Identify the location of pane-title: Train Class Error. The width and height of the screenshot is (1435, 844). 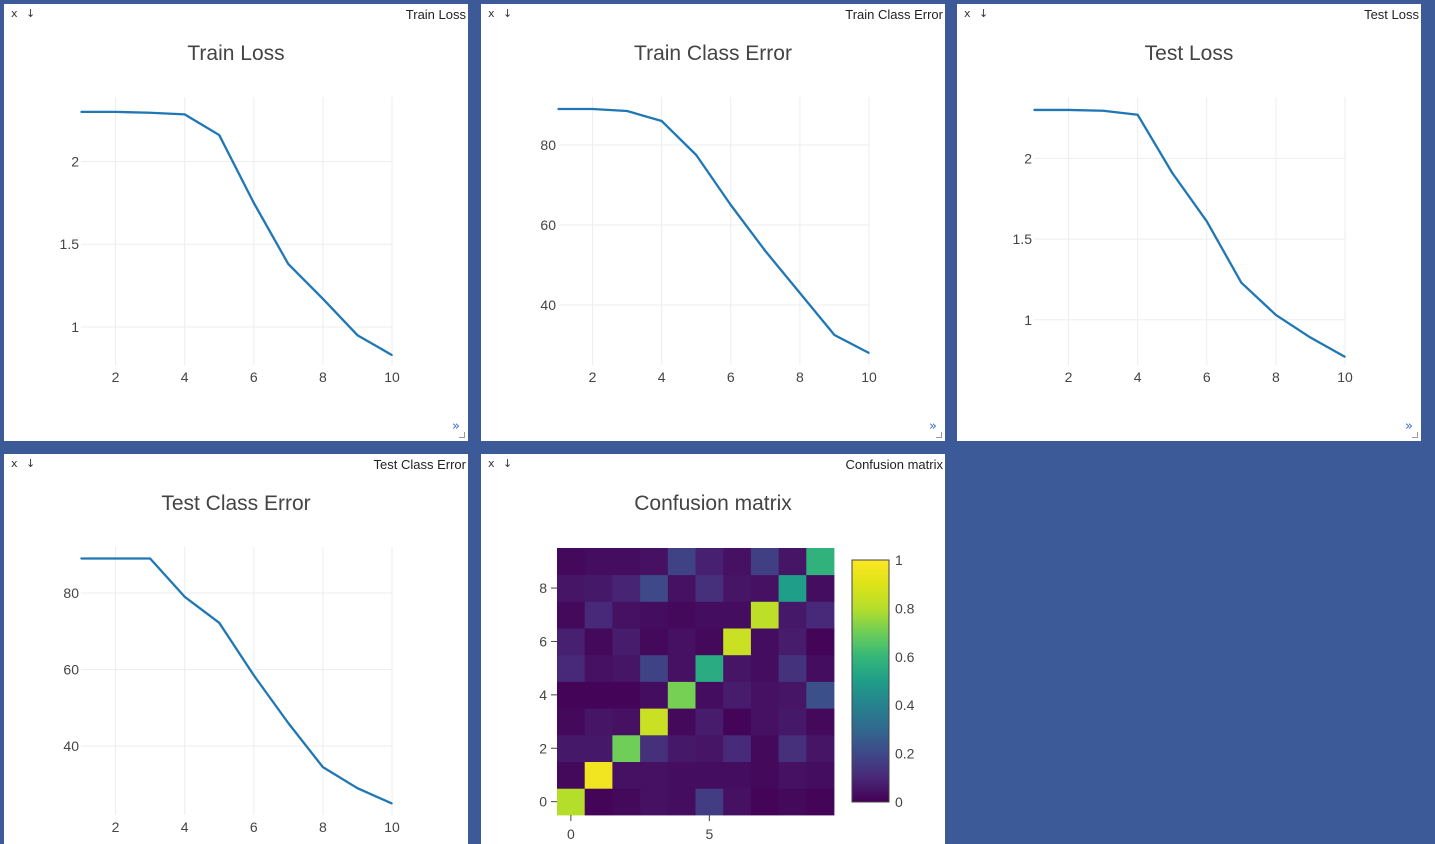
(894, 14).